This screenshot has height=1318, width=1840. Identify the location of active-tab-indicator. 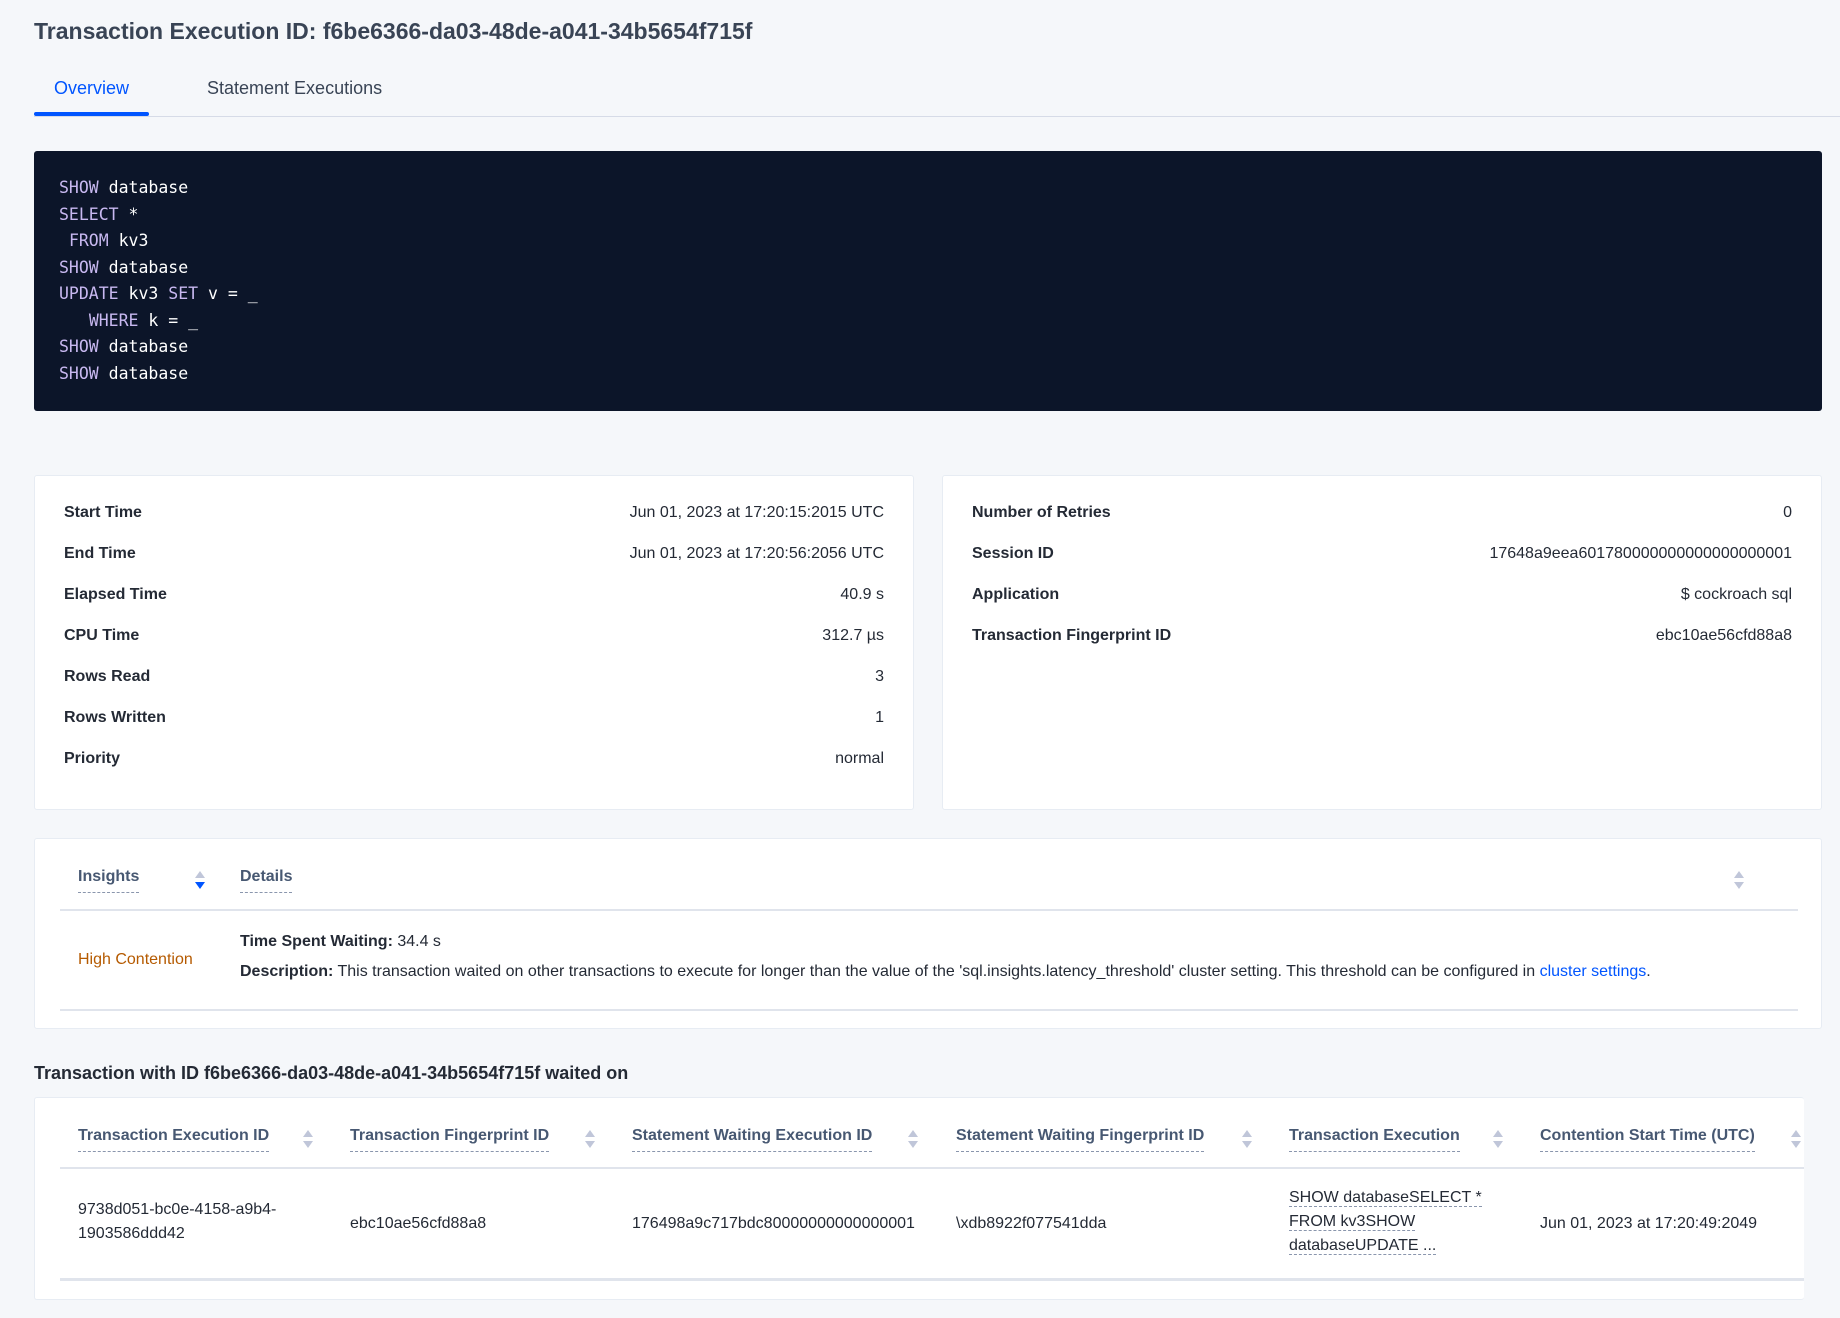
(91, 114).